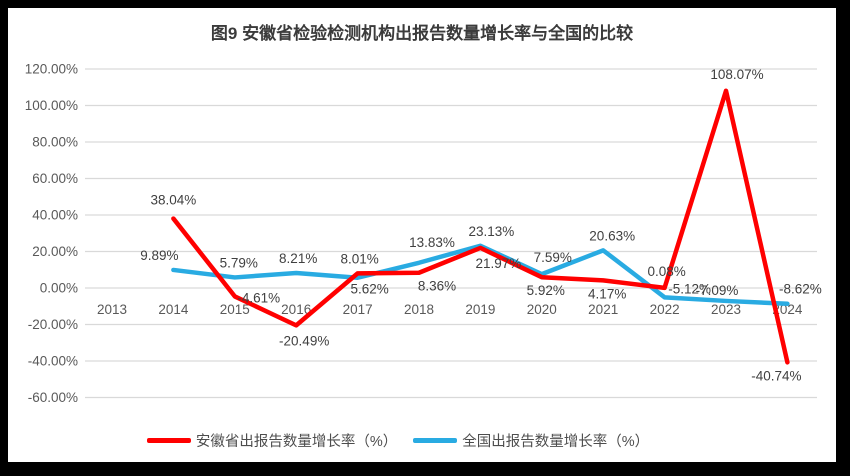  Describe the element at coordinates (55, 178) in the screenshot. I see `y-tick-label: 60.00%` at that location.